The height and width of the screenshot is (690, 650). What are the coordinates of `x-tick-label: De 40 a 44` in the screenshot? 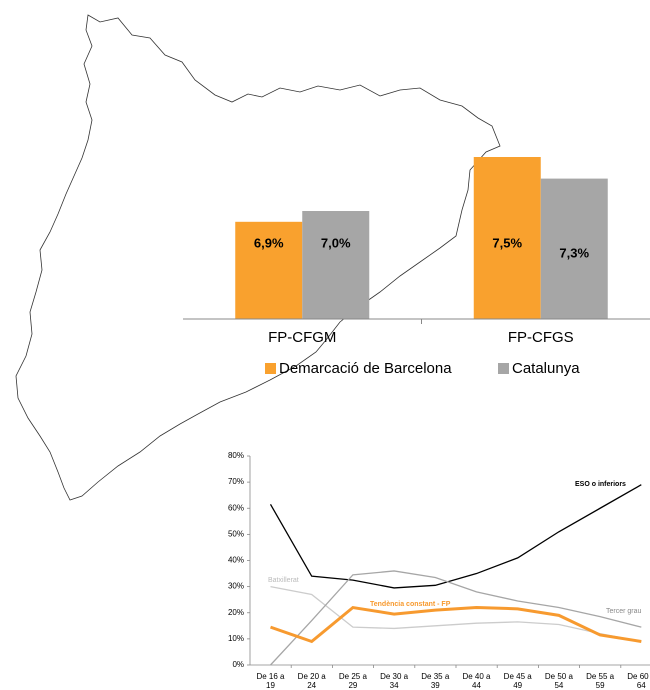 It's located at (476, 681).